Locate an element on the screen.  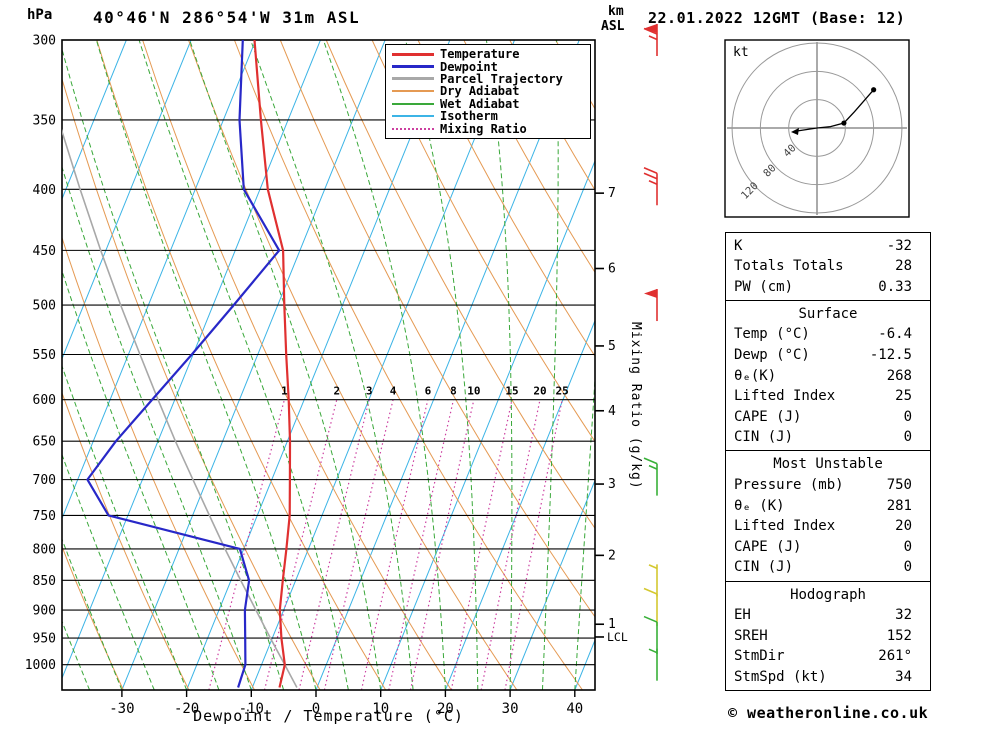
index-label: EH is located at coordinates (742, 615).